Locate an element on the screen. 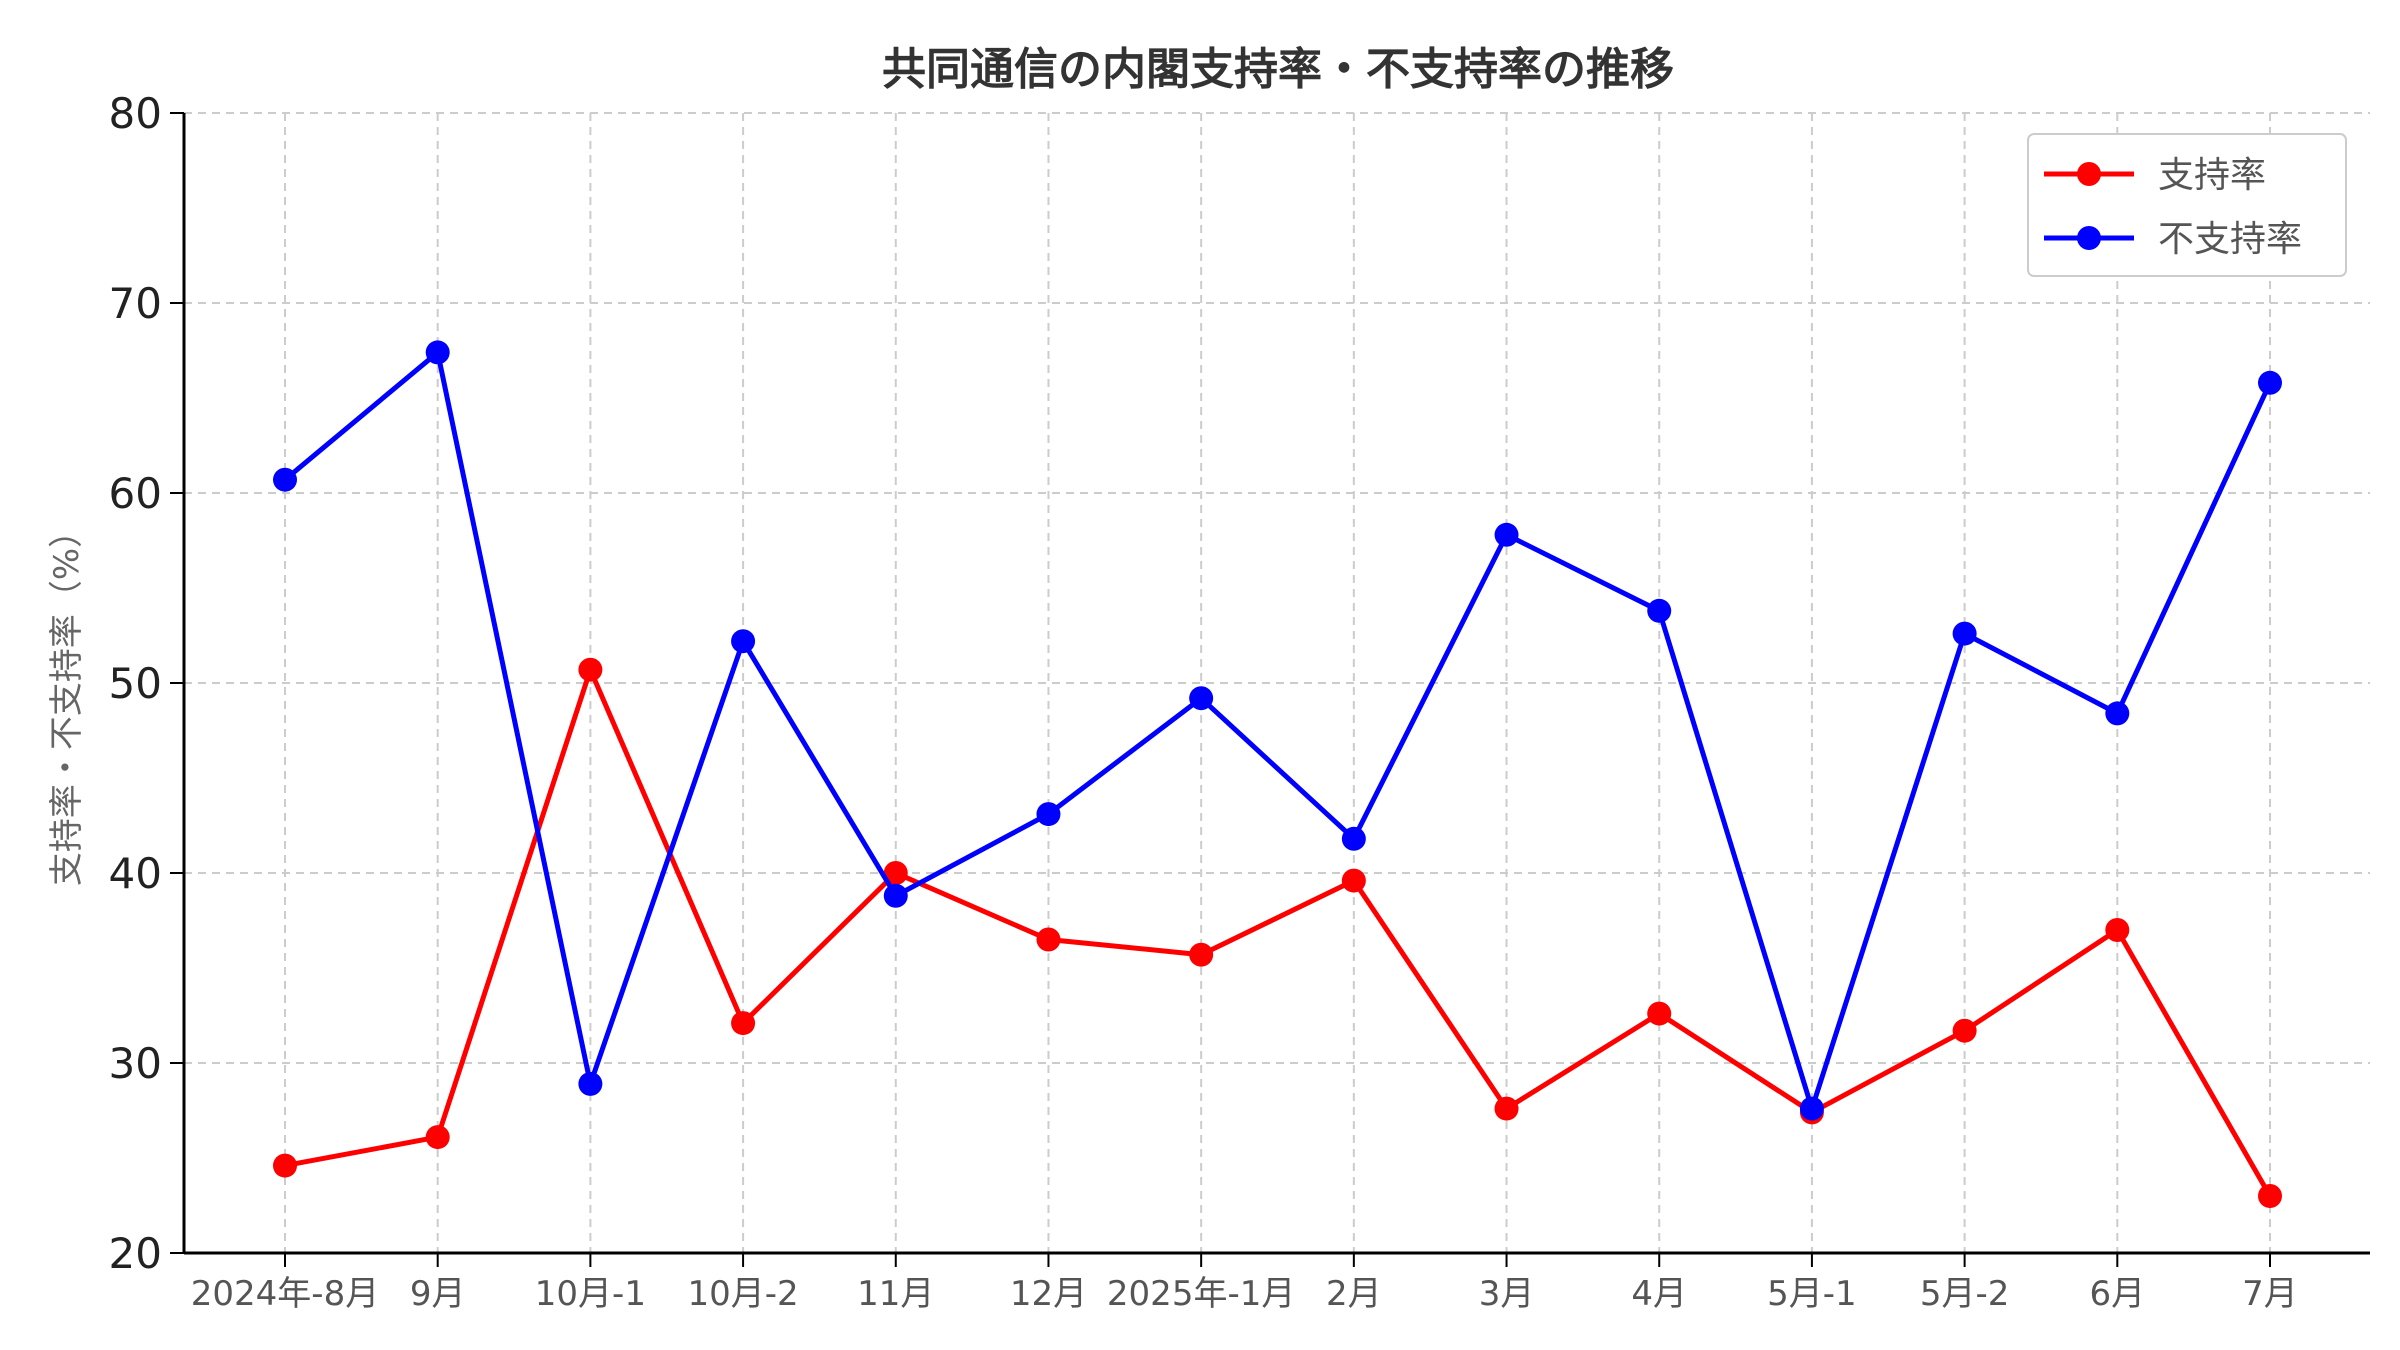 This screenshot has height=1350, width=2400. y-axis-ticks: 20 30 40 50 60 70 80 is located at coordinates (146, 683).